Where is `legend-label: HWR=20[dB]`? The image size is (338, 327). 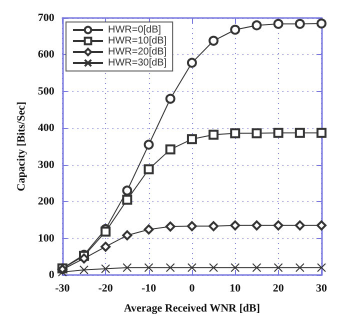
legend-label: HWR=20[dB] is located at coordinates (137, 52).